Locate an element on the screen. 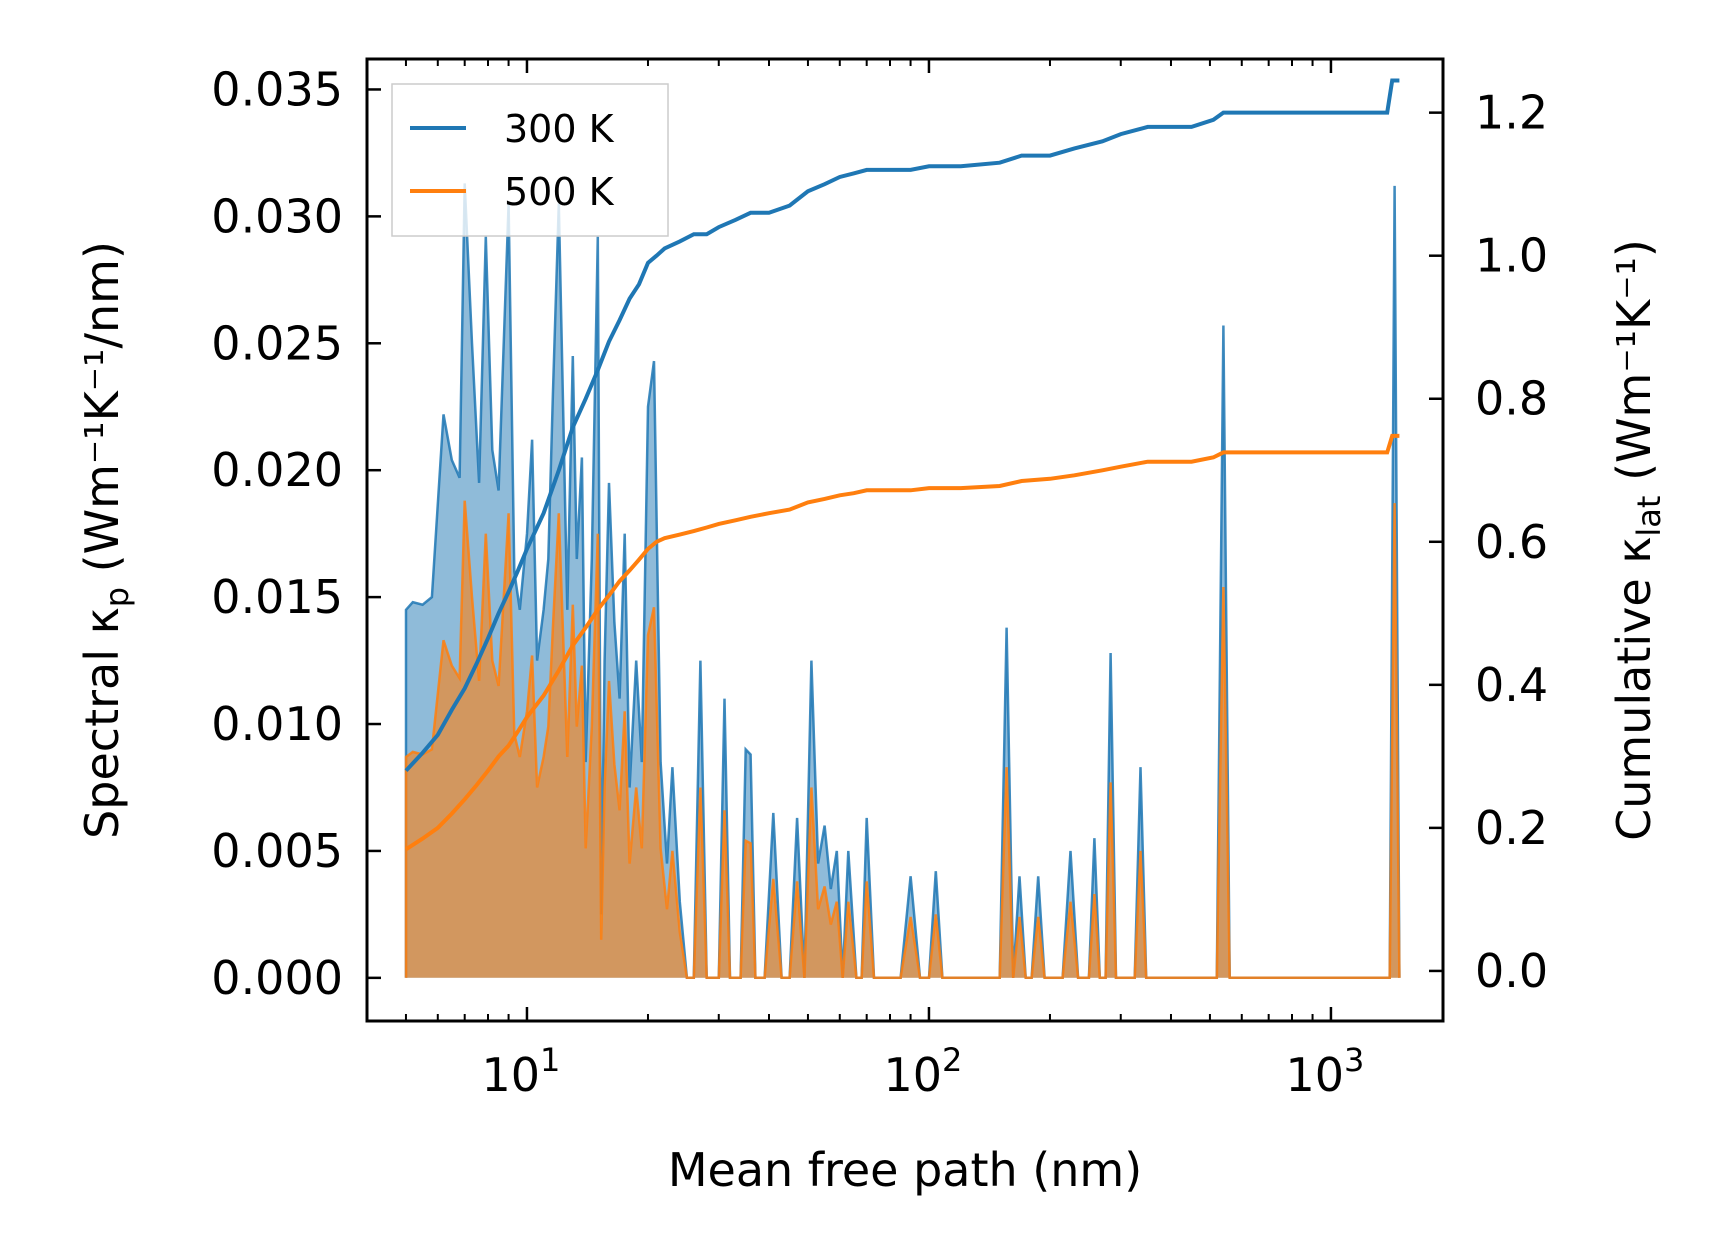 The height and width of the screenshot is (1254, 1716). y-left-tick-label: 0.010 is located at coordinates (277, 724).